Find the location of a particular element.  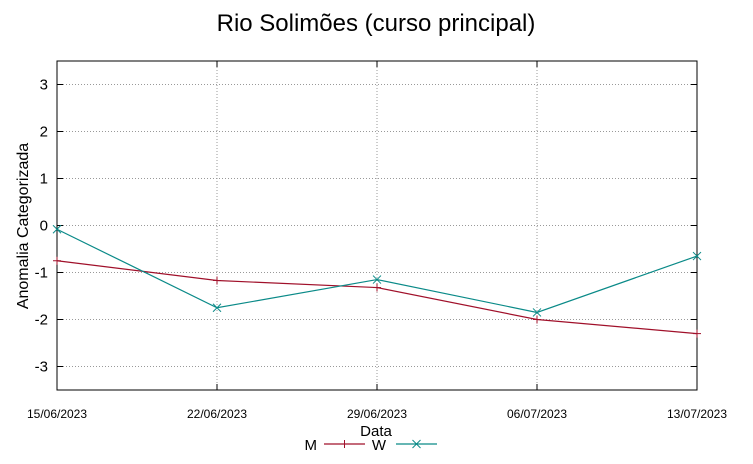

legend-label-w: W is located at coordinates (379, 445).